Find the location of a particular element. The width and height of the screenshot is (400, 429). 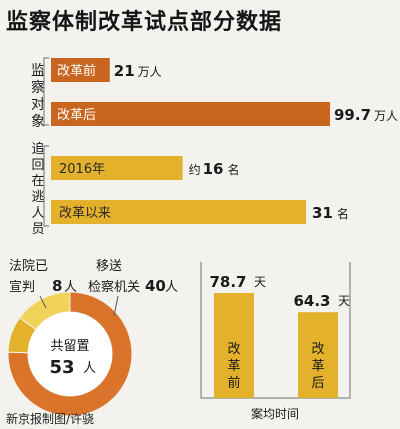

donut-label-line1: 法院已 is located at coordinates (28, 266).